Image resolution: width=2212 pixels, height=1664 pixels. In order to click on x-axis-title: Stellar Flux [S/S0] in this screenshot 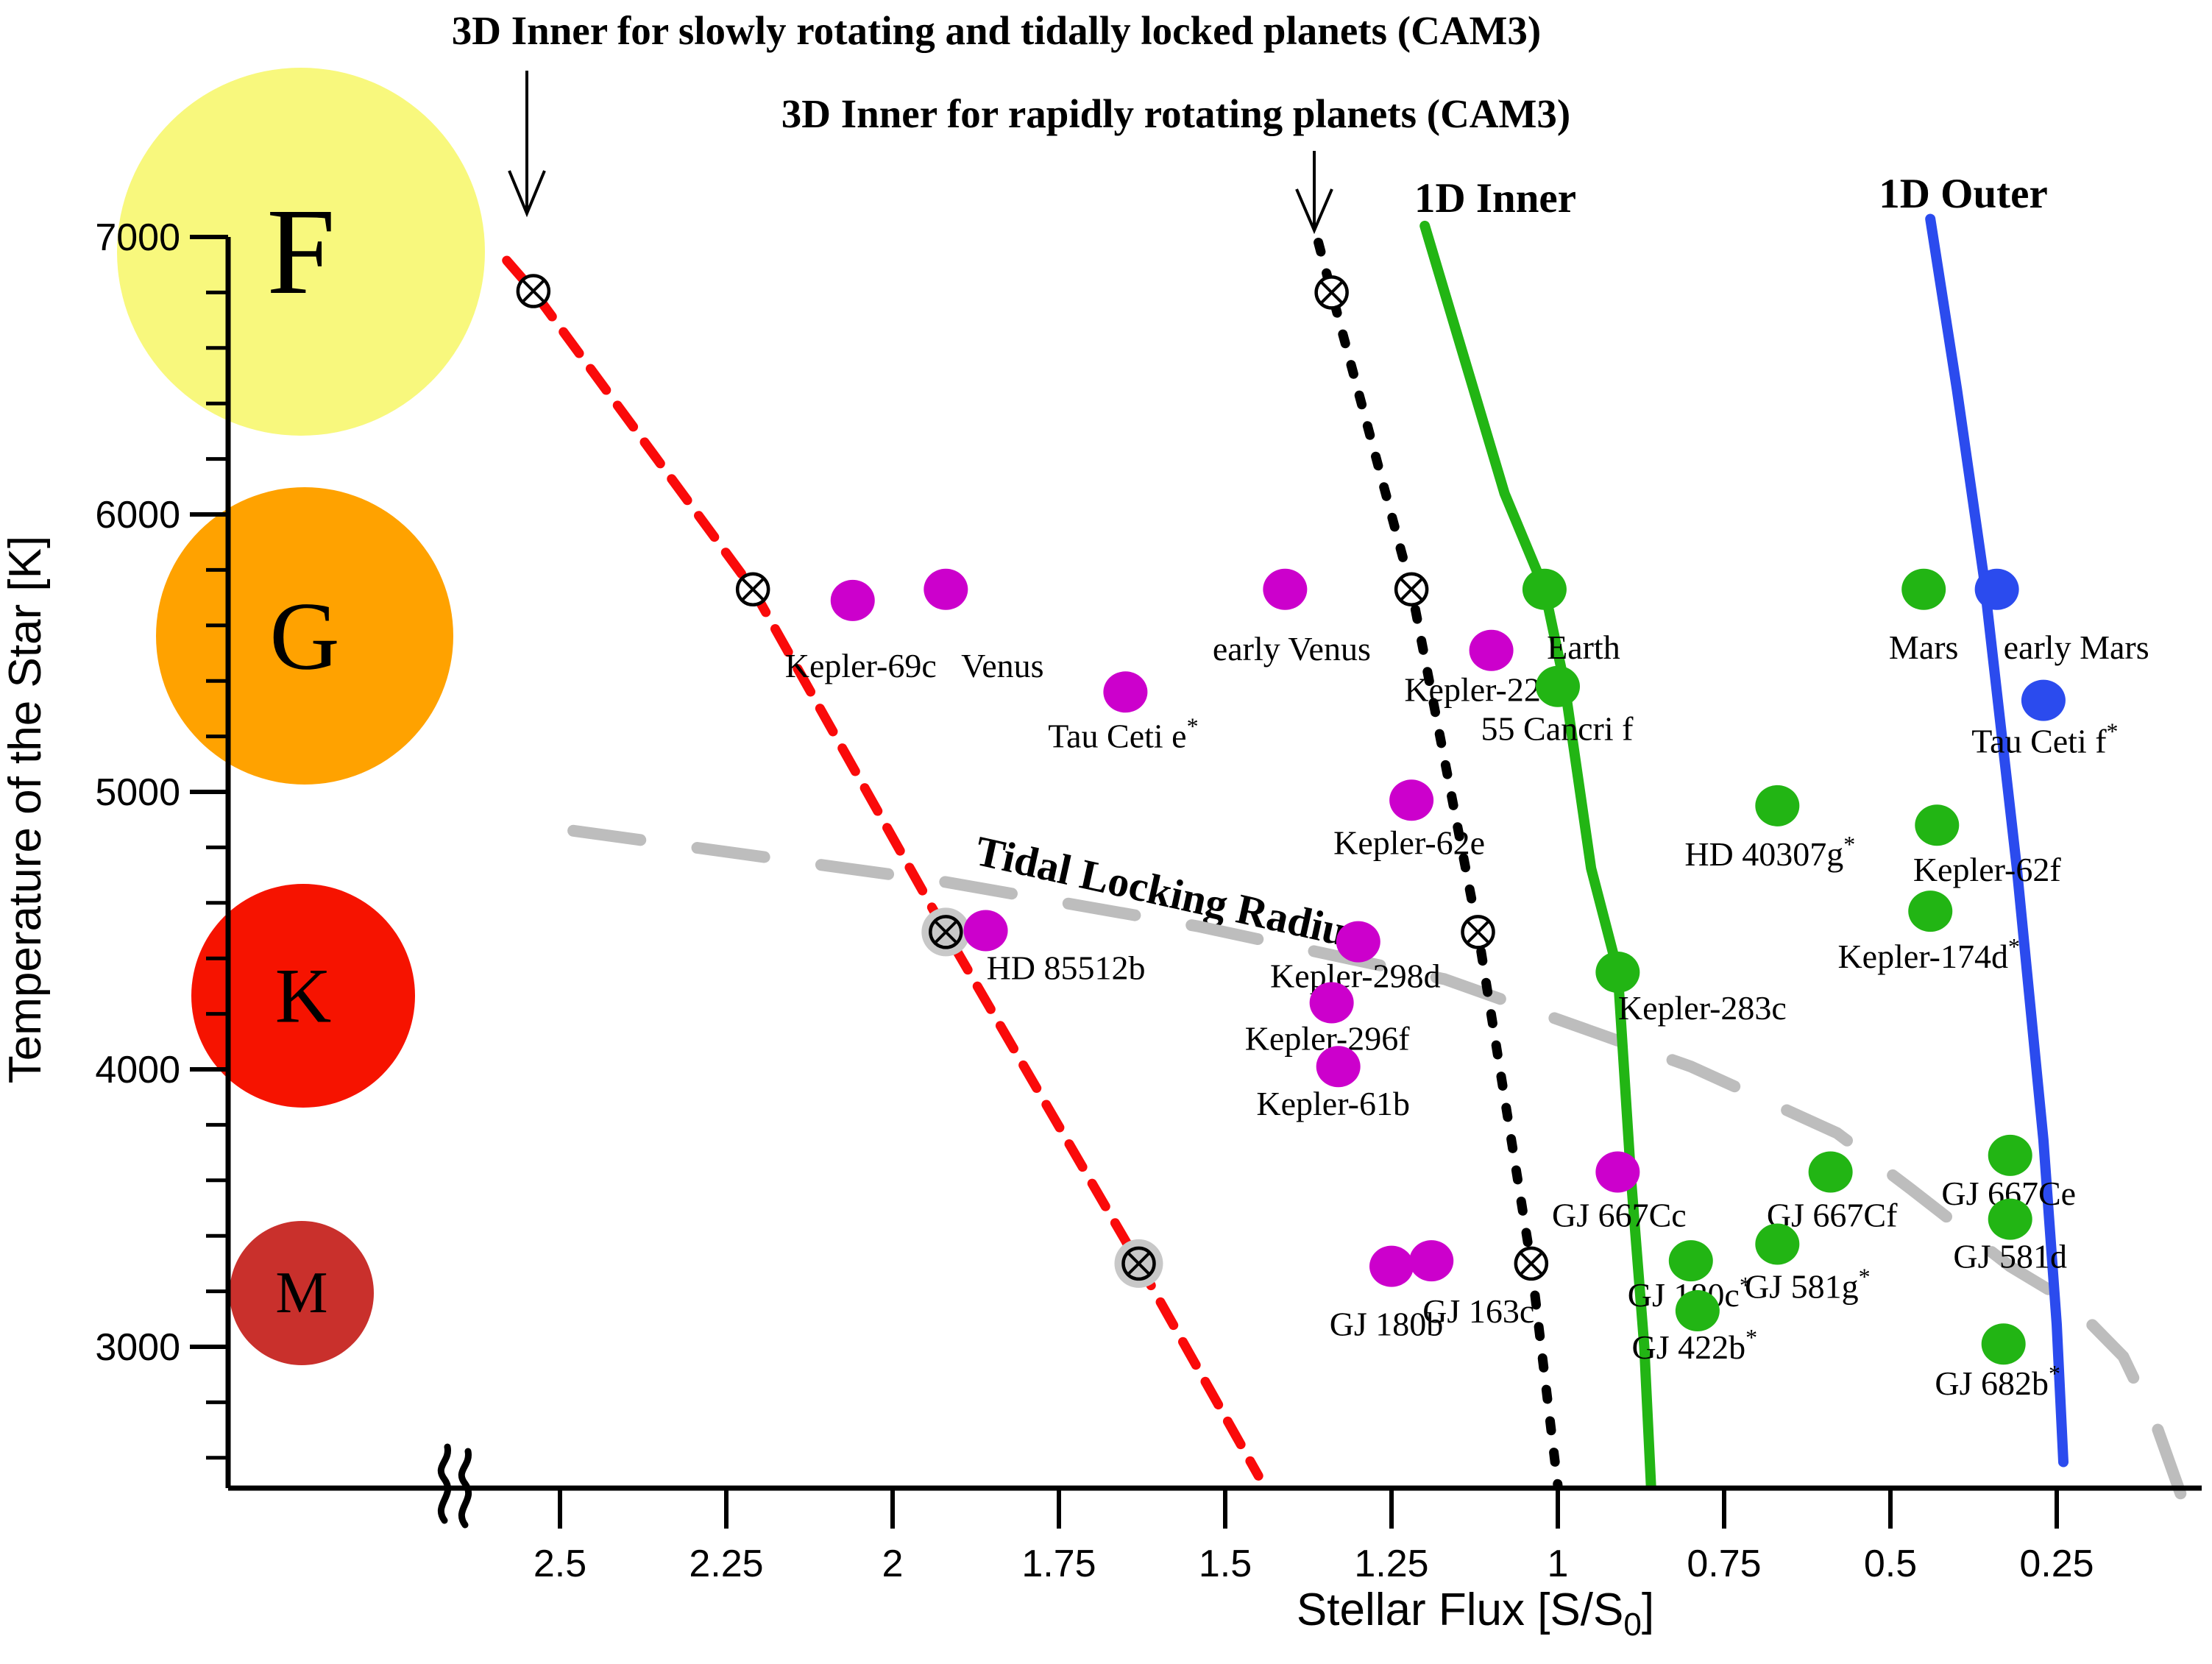, I will do `click(1476, 1614)`.